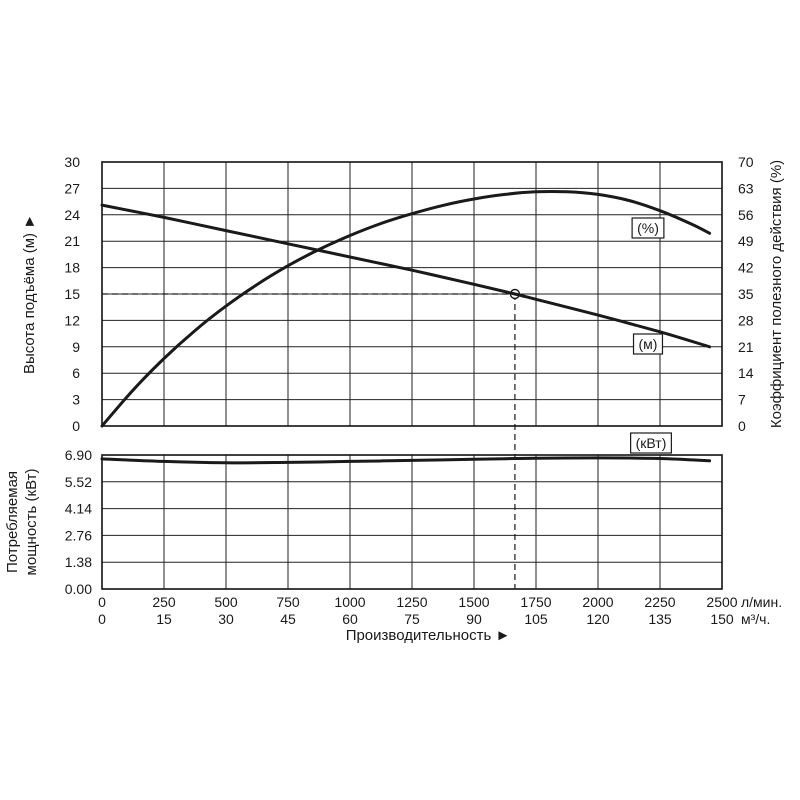  What do you see at coordinates (72, 320) in the screenshot?
I see `head-tick-label: 12` at bounding box center [72, 320].